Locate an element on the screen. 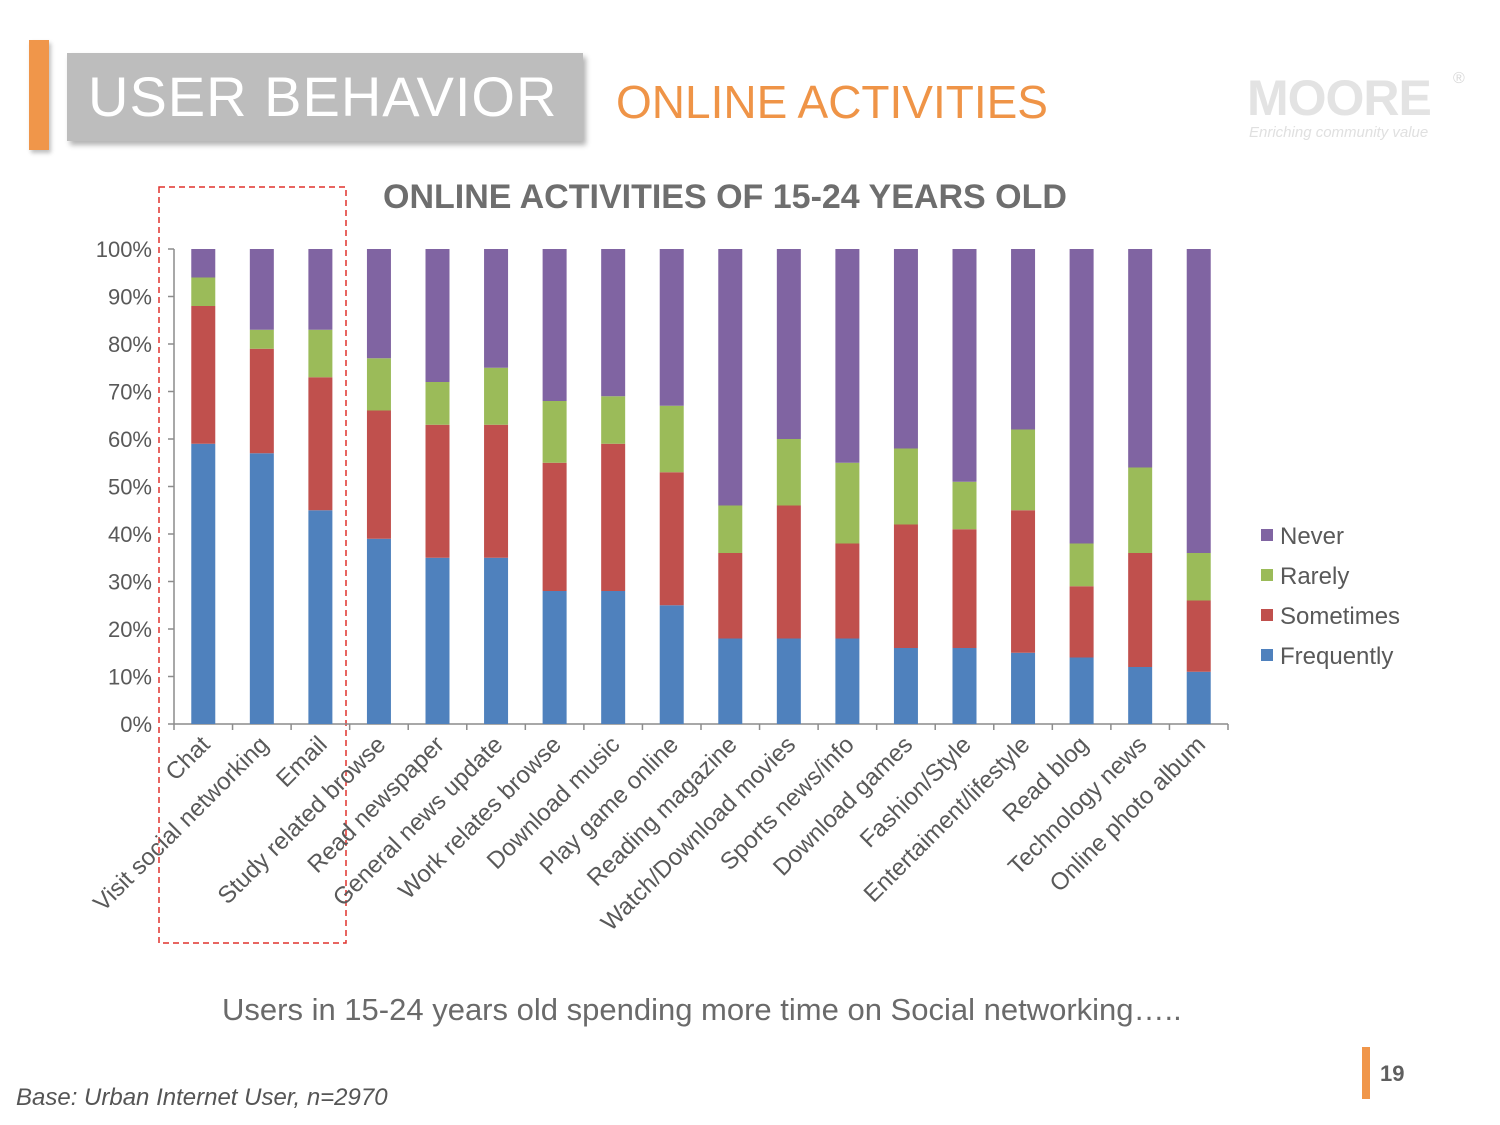 Image resolution: width=1500 pixels, height=1125 pixels. y-tick-label: 30% is located at coordinates (130, 582).